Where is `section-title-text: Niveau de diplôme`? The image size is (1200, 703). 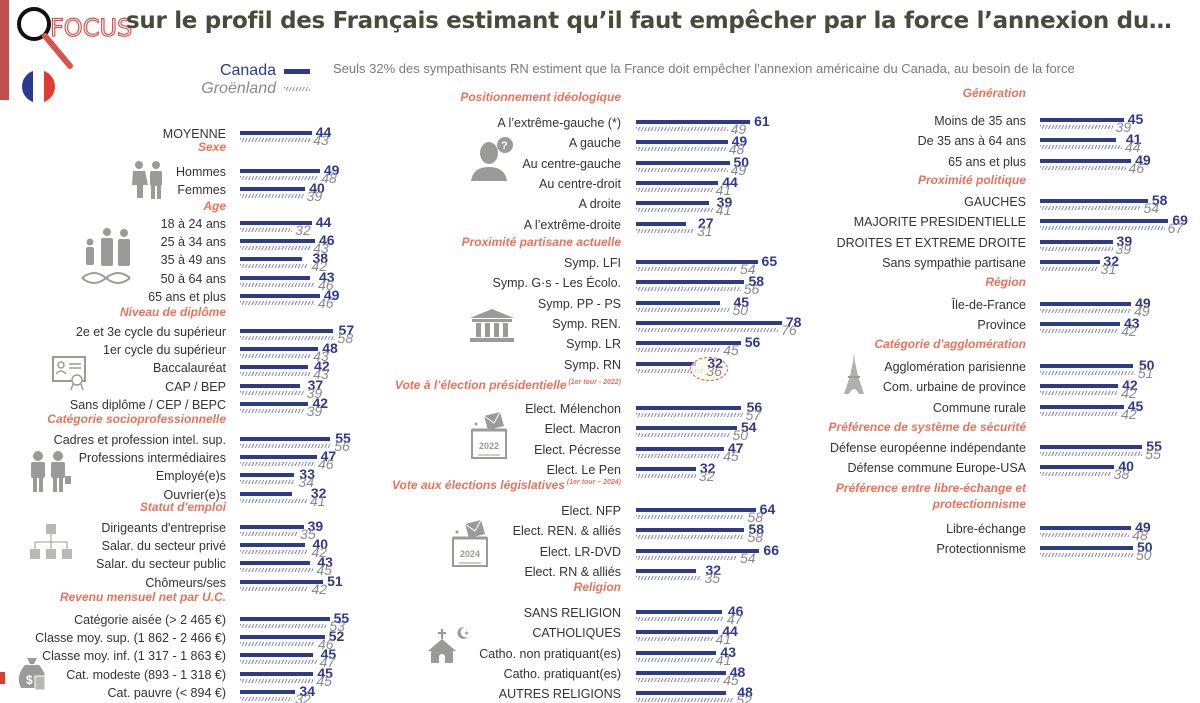
section-title-text: Niveau de diplôme is located at coordinates (172, 312).